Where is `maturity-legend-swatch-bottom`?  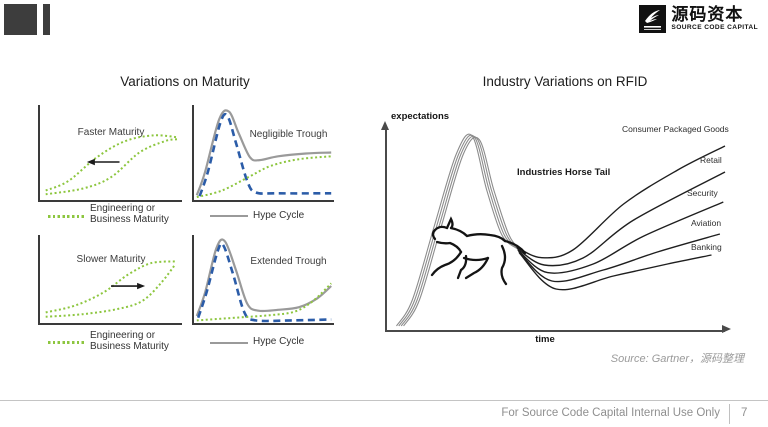 maturity-legend-swatch-bottom is located at coordinates (66, 342).